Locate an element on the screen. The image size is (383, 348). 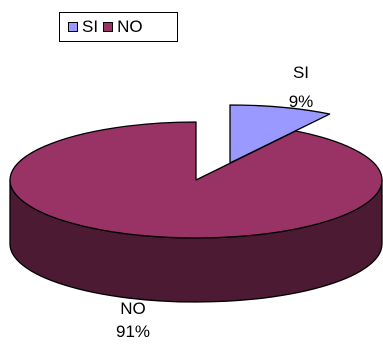
legend-entry-si: SI is located at coordinates (83, 27).